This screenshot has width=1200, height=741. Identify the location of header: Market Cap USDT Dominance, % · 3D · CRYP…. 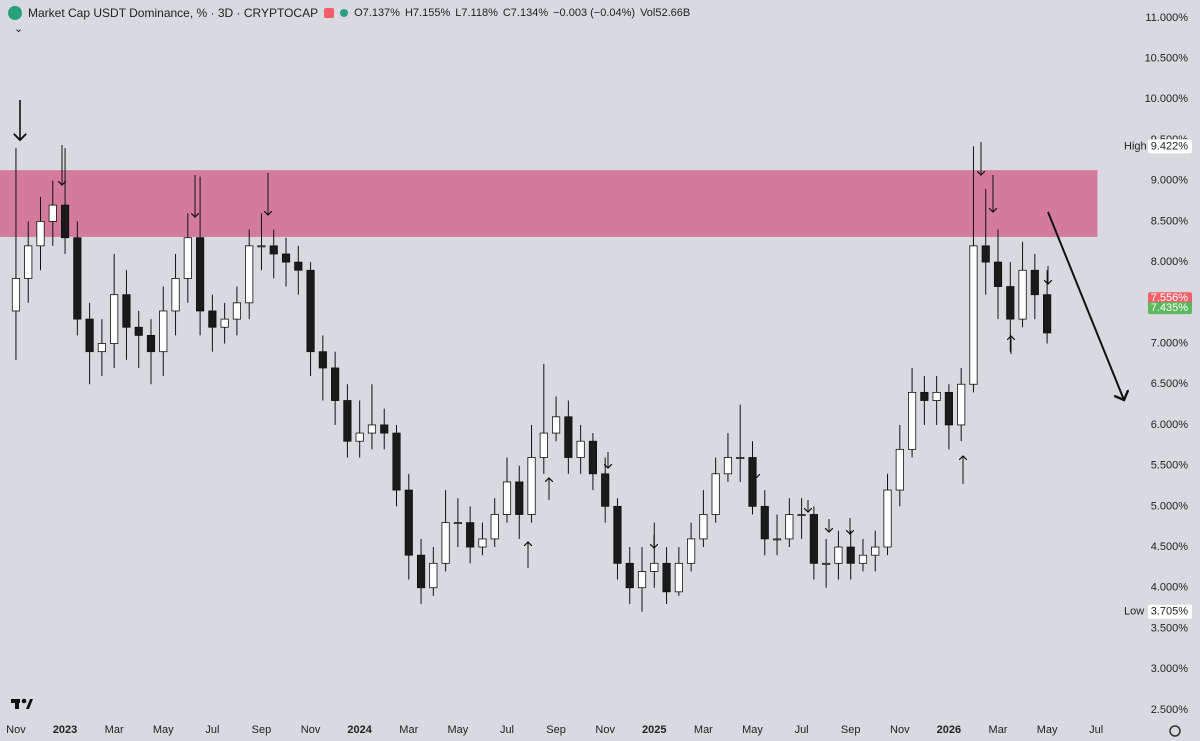
(349, 13).